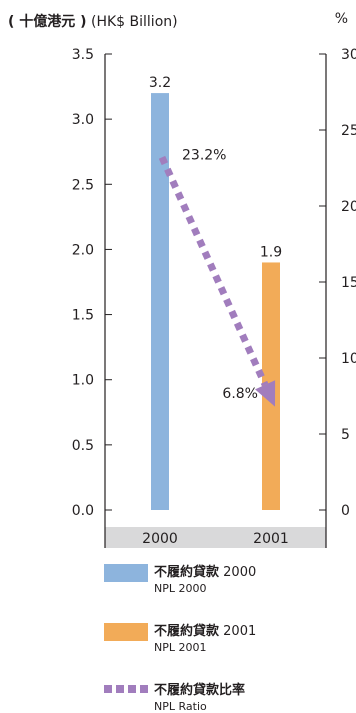 This screenshot has height=713, width=356. Describe the element at coordinates (160, 539) in the screenshot. I see `x-axis-tick-label: 2000` at that location.